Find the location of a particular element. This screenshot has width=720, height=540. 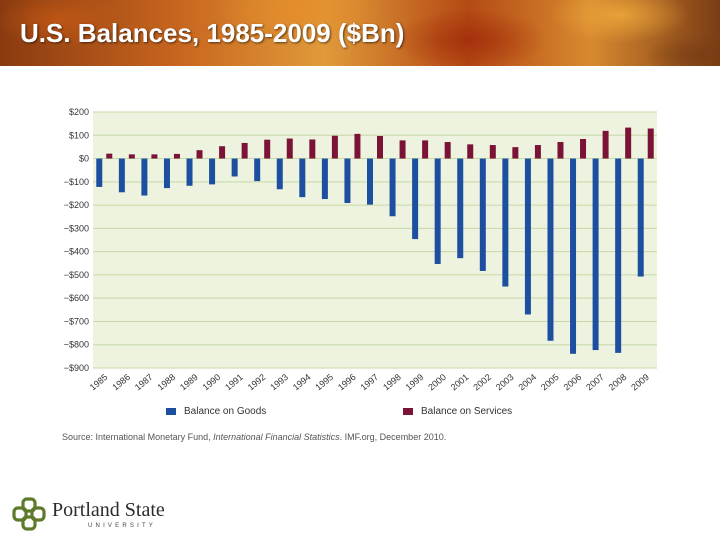

x-tick-label: 1992 is located at coordinates (257, 382).